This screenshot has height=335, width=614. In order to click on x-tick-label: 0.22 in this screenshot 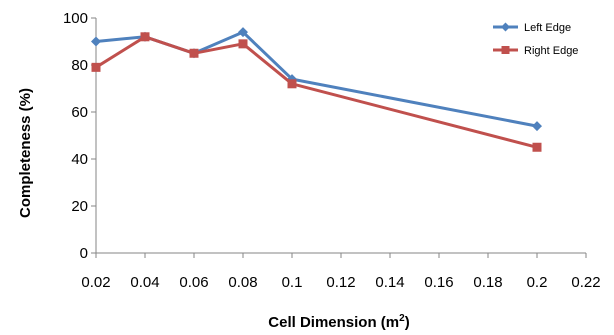, I will do `click(585, 282)`.